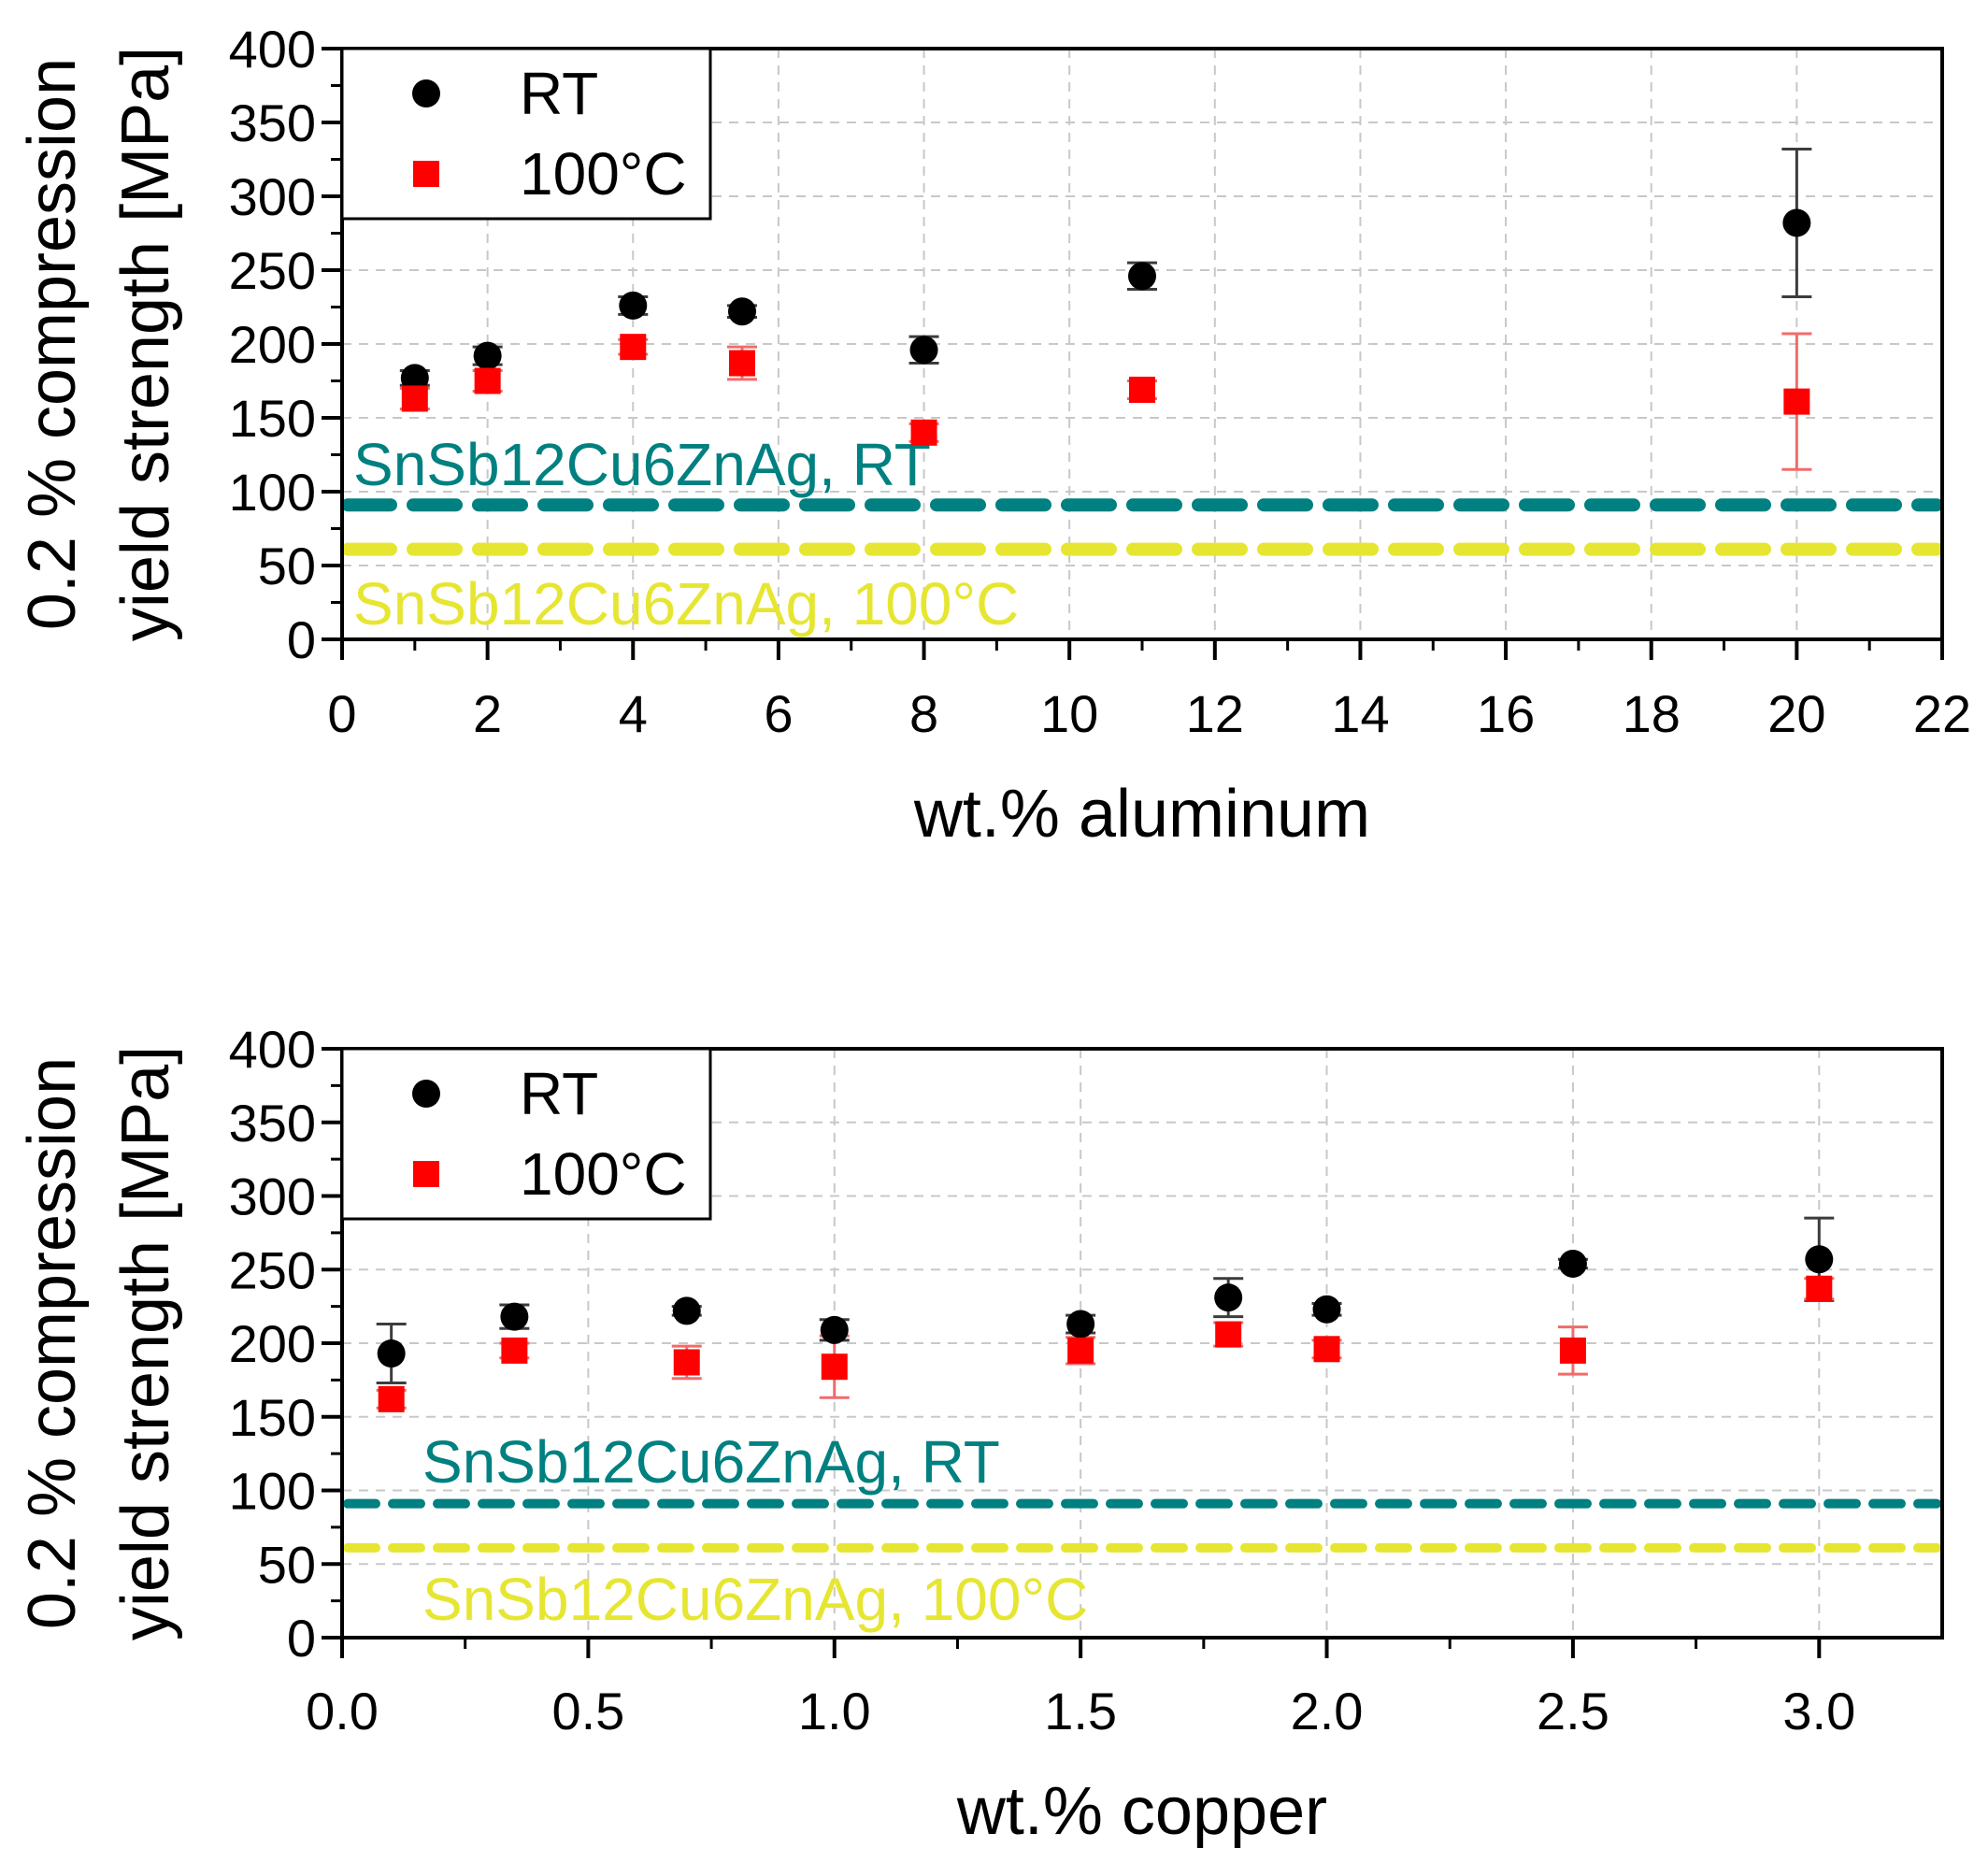 This screenshot has width=1988, height=1876. What do you see at coordinates (1652, 714) in the screenshot?
I see `x-tick-label: 18` at bounding box center [1652, 714].